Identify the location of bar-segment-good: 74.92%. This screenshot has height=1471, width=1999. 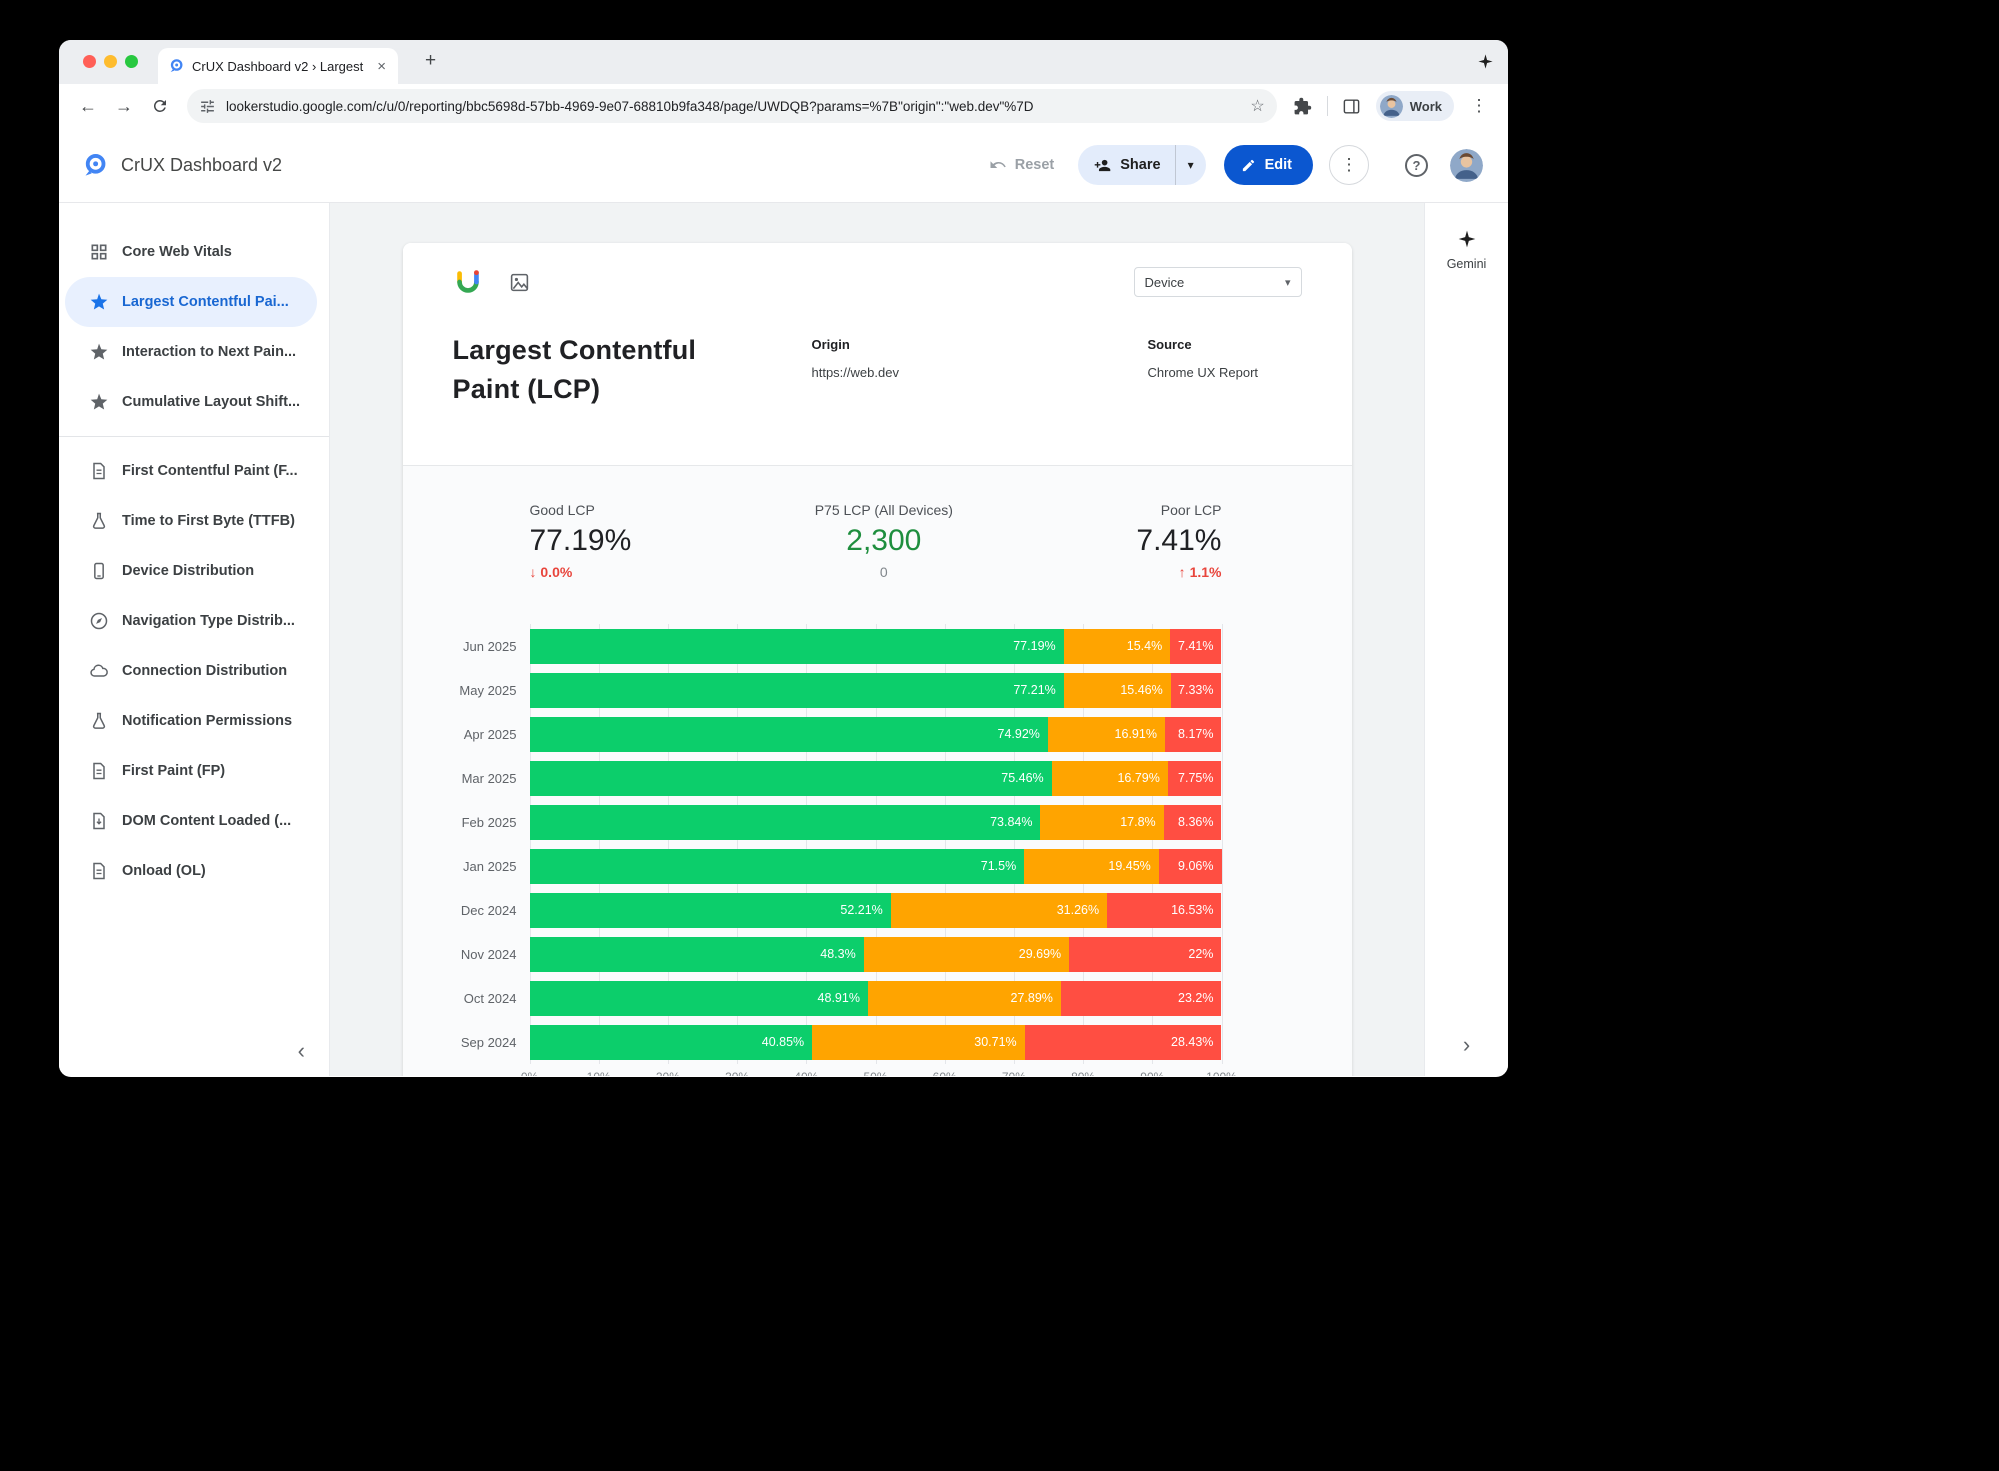
(788, 734).